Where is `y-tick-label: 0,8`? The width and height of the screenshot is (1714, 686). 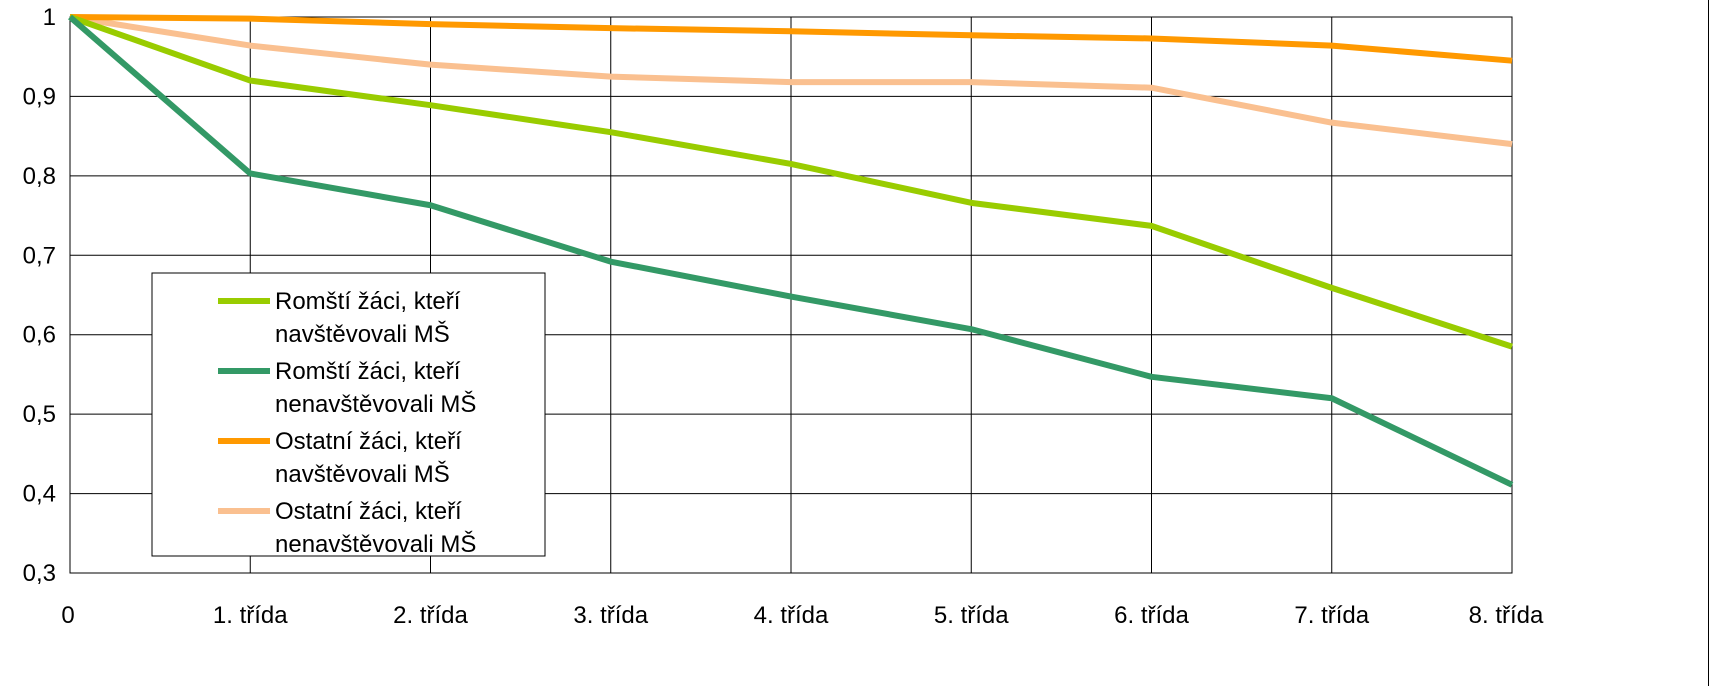
y-tick-label: 0,8 is located at coordinates (39, 176).